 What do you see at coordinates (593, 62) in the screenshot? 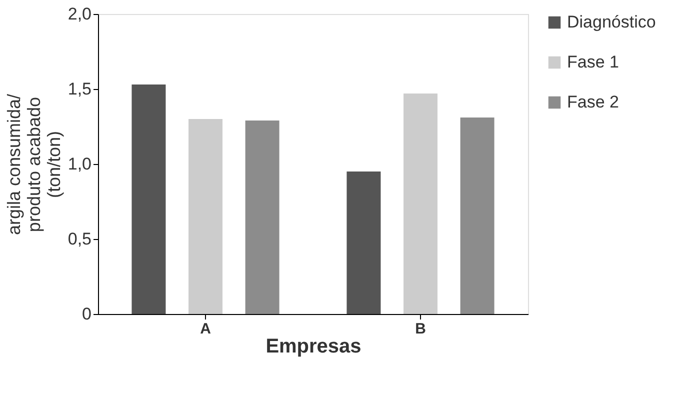
I see `legend-label: Fase 1` at bounding box center [593, 62].